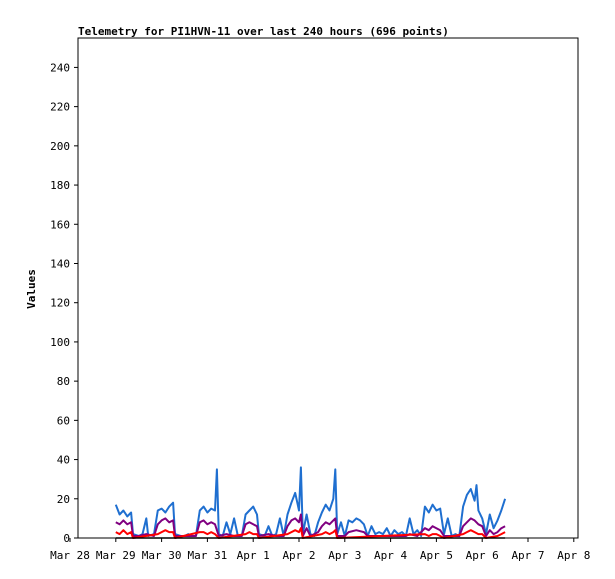 The width and height of the screenshot is (615, 579). I want to click on x-tick-label: Apr 6, so click(482, 555).